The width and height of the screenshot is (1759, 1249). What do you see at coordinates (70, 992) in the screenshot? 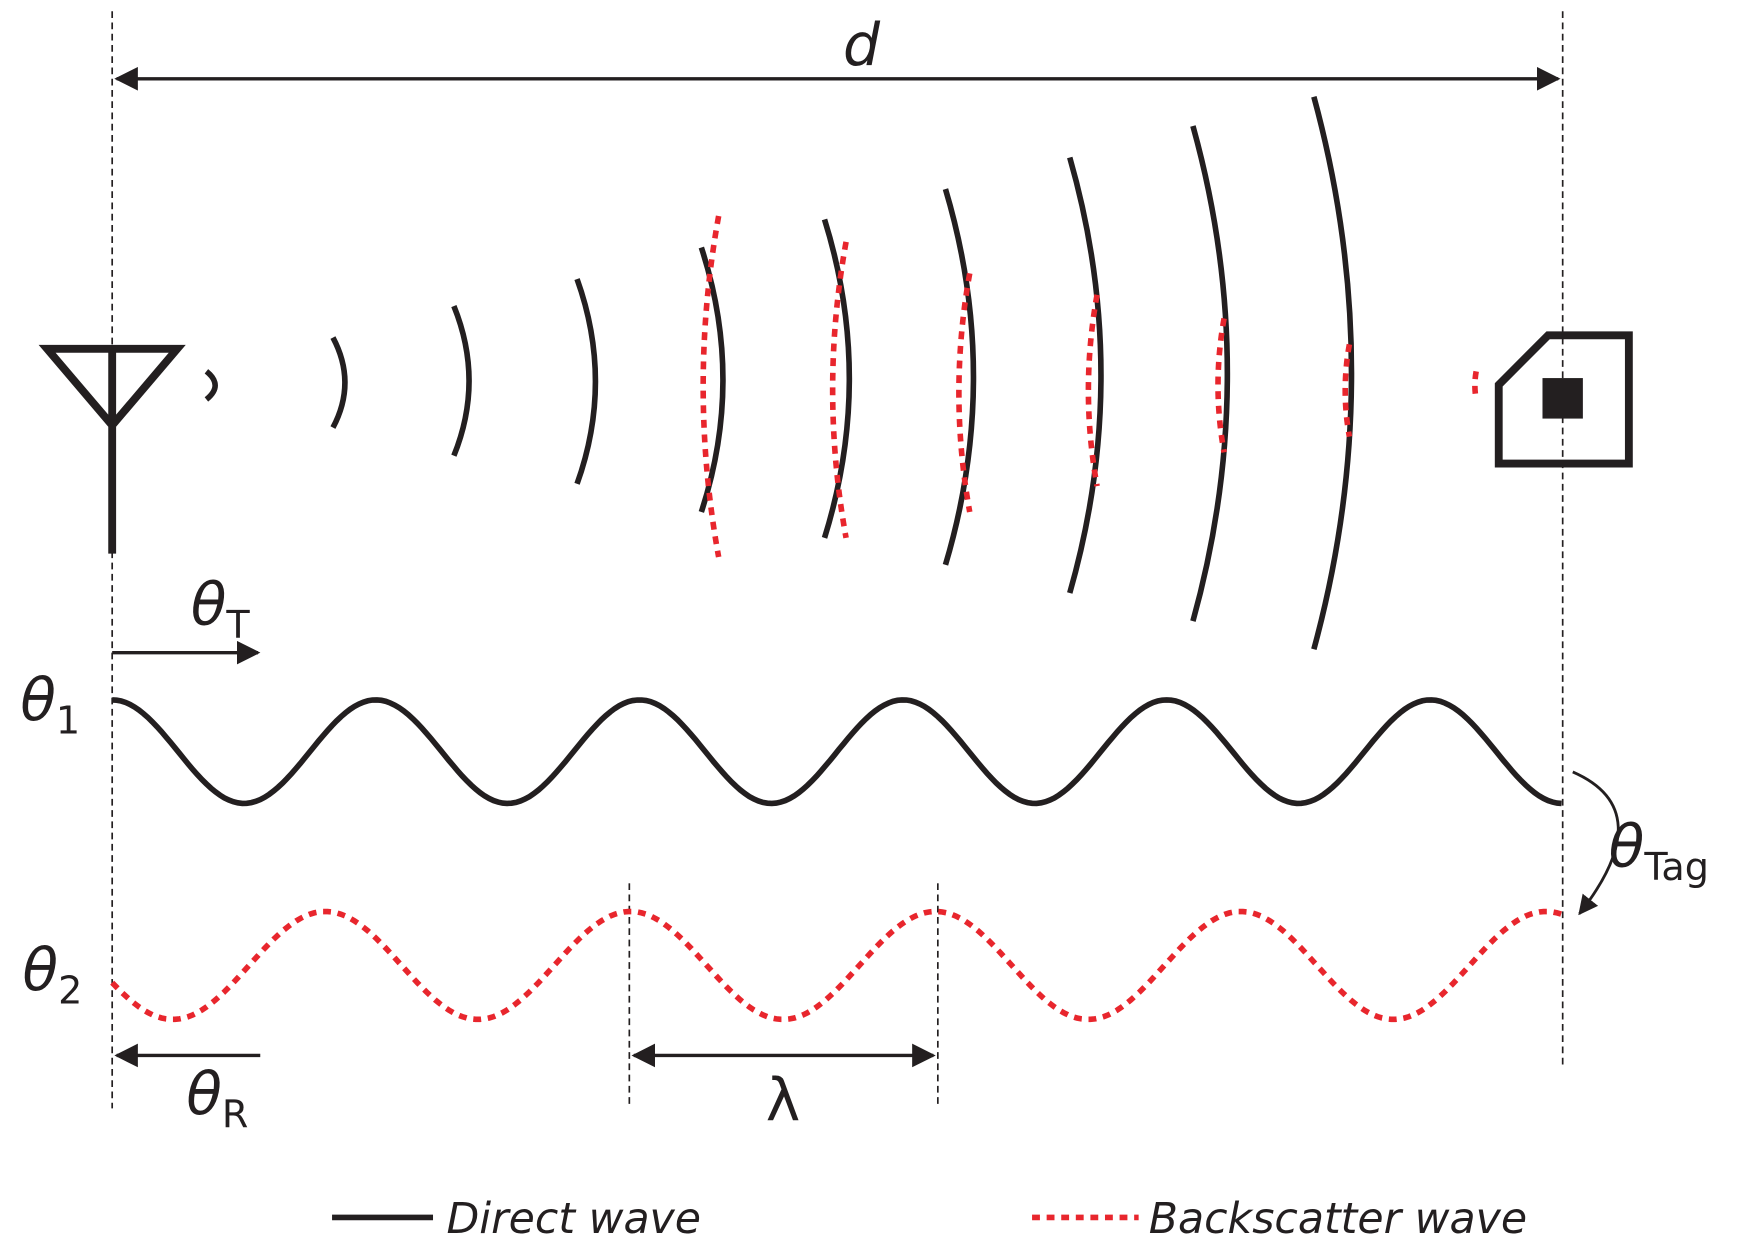
I see `subscript: 2` at bounding box center [70, 992].